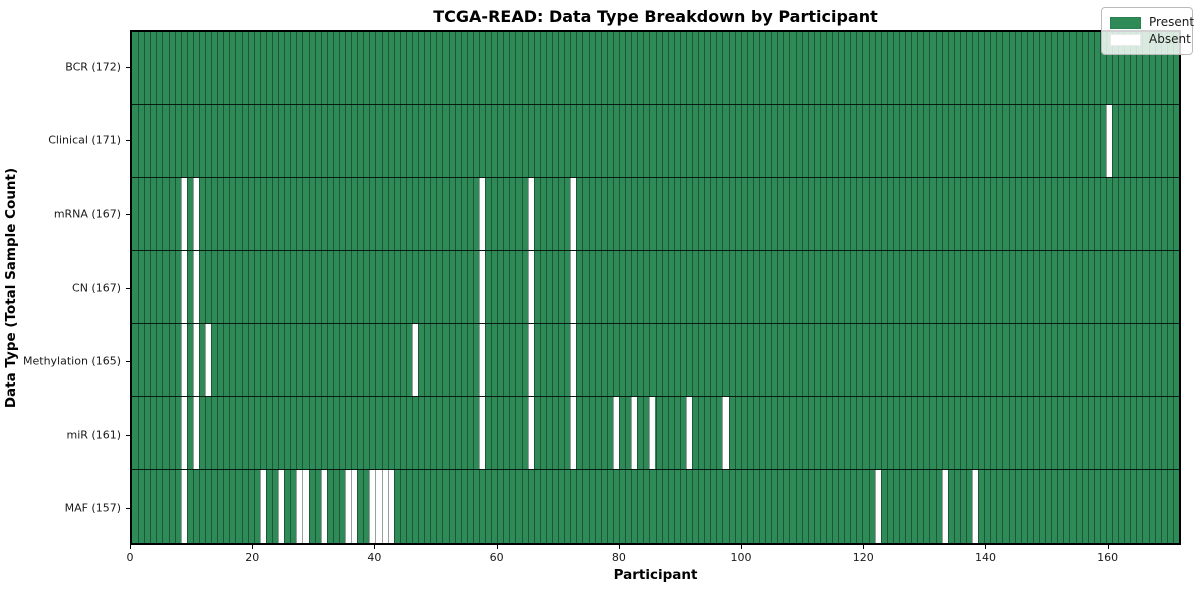 The image size is (1200, 600). I want to click on legend-entry-absent: Absent, so click(1150, 39).